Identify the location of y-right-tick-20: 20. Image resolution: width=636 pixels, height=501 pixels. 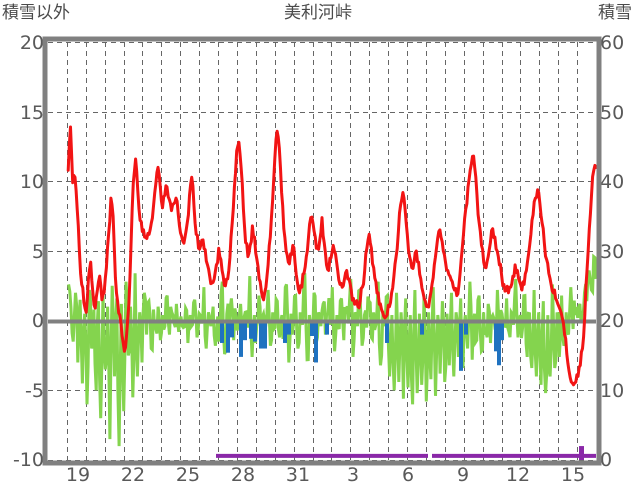
(612, 321).